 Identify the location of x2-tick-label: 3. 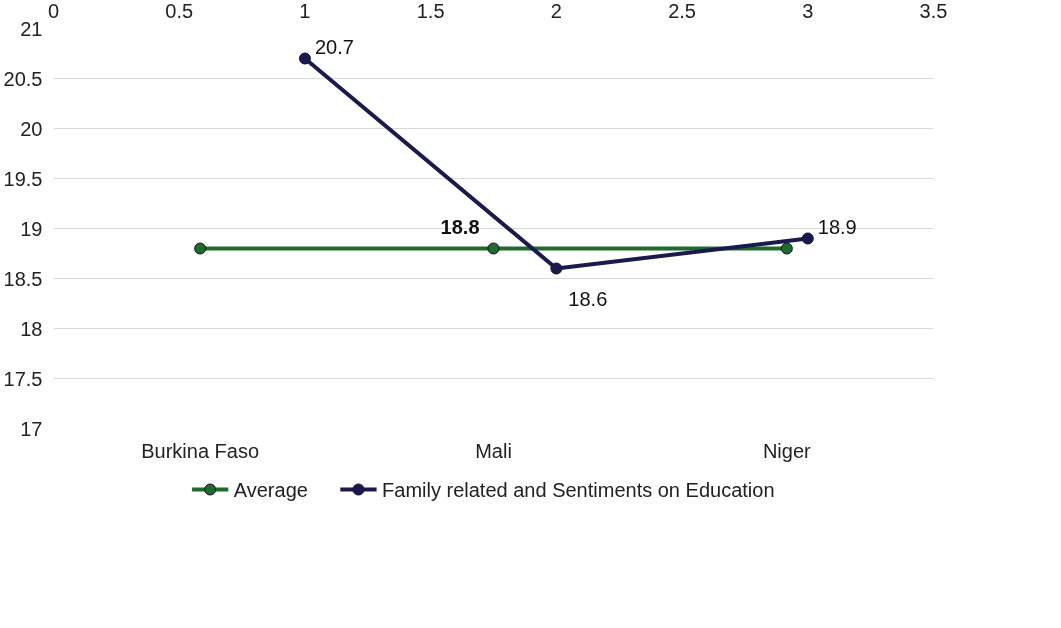
(808, 11).